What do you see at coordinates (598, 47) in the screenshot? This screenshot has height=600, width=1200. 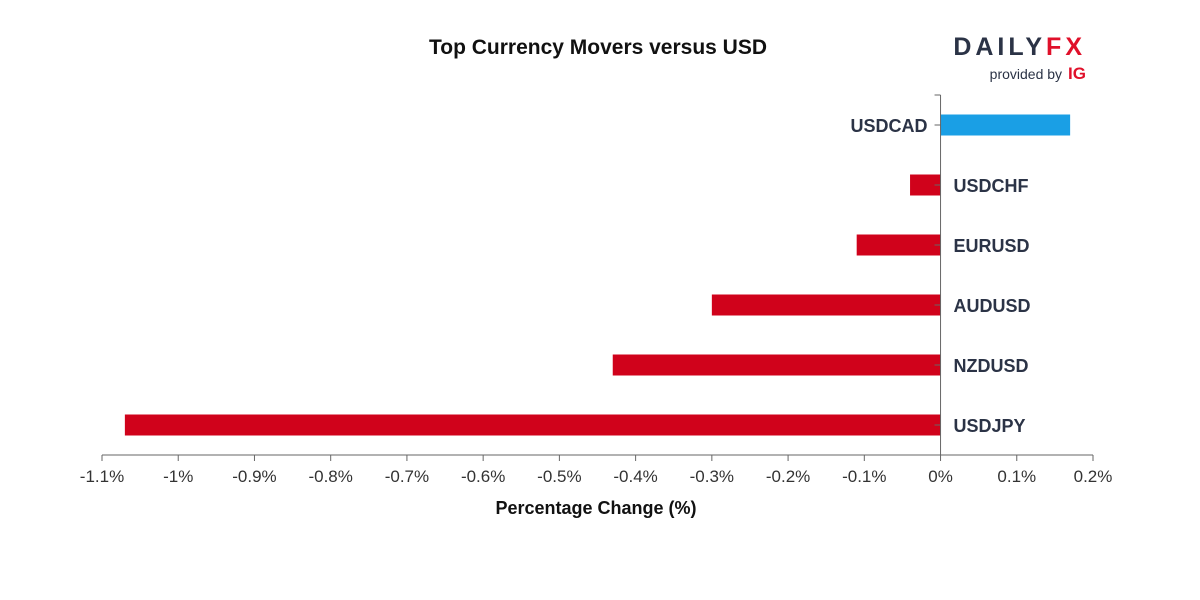 I see `chart-title: Top Currency Movers versus USD` at bounding box center [598, 47].